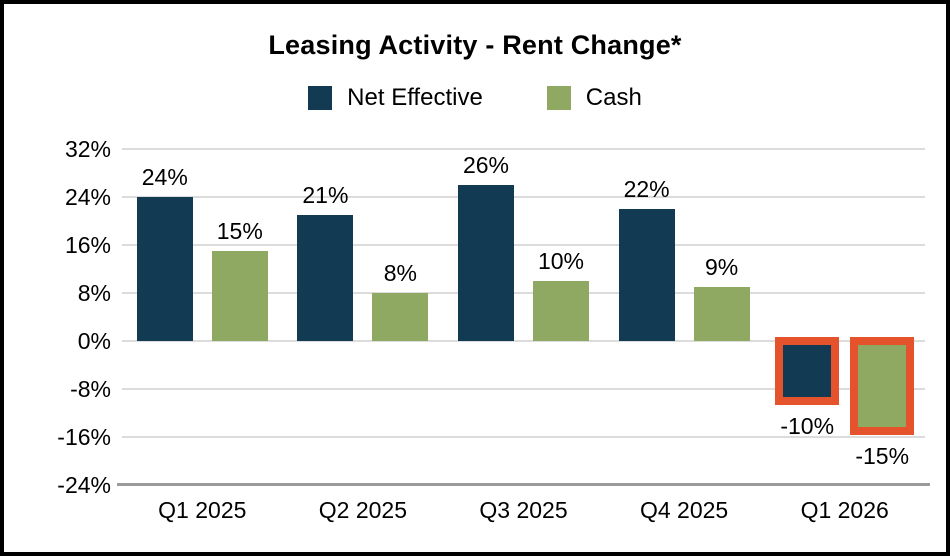 Image resolution: width=950 pixels, height=556 pixels. Describe the element at coordinates (486, 165) in the screenshot. I see `bar-value-label-net-effective-q3-2025: 26%` at that location.